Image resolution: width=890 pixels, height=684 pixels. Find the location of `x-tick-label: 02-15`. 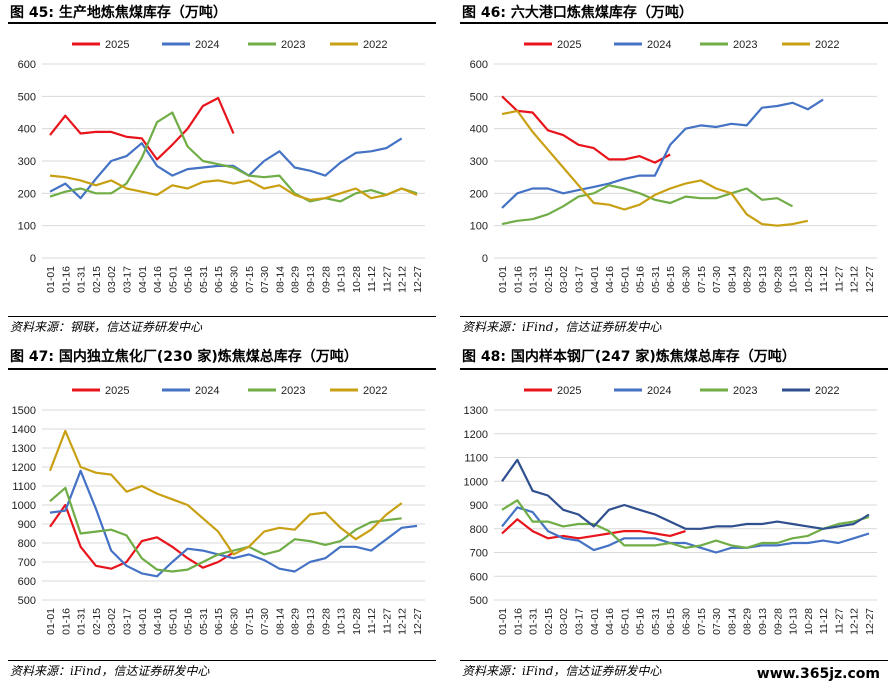

x-tick-label: 02-15 is located at coordinates (549, 279).